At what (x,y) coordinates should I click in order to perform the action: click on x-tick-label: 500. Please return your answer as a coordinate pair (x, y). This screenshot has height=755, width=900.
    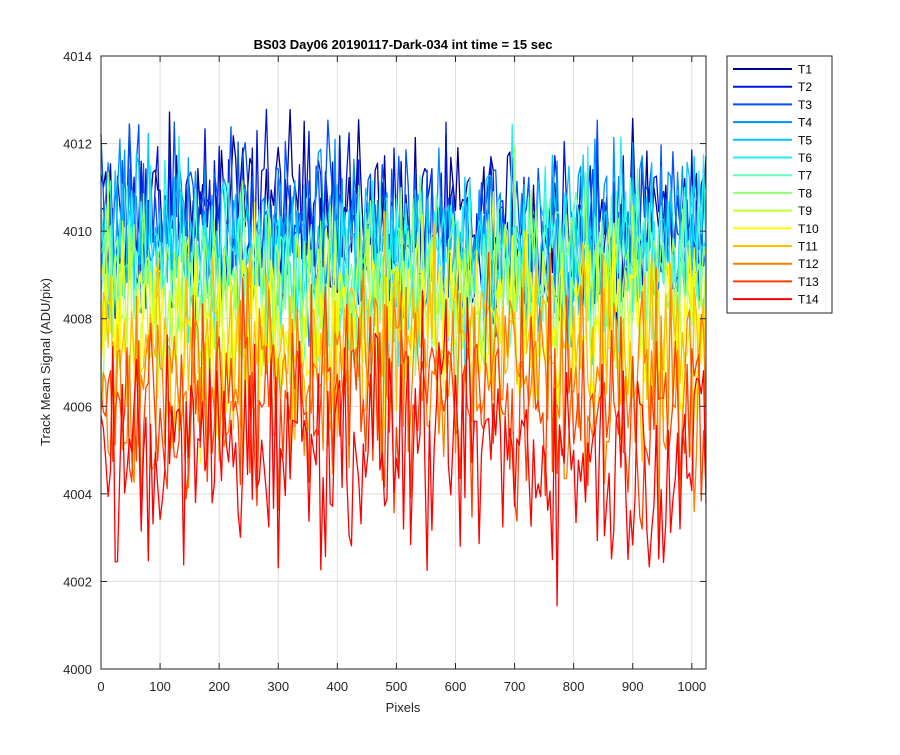
    Looking at the image, I should click on (397, 686).